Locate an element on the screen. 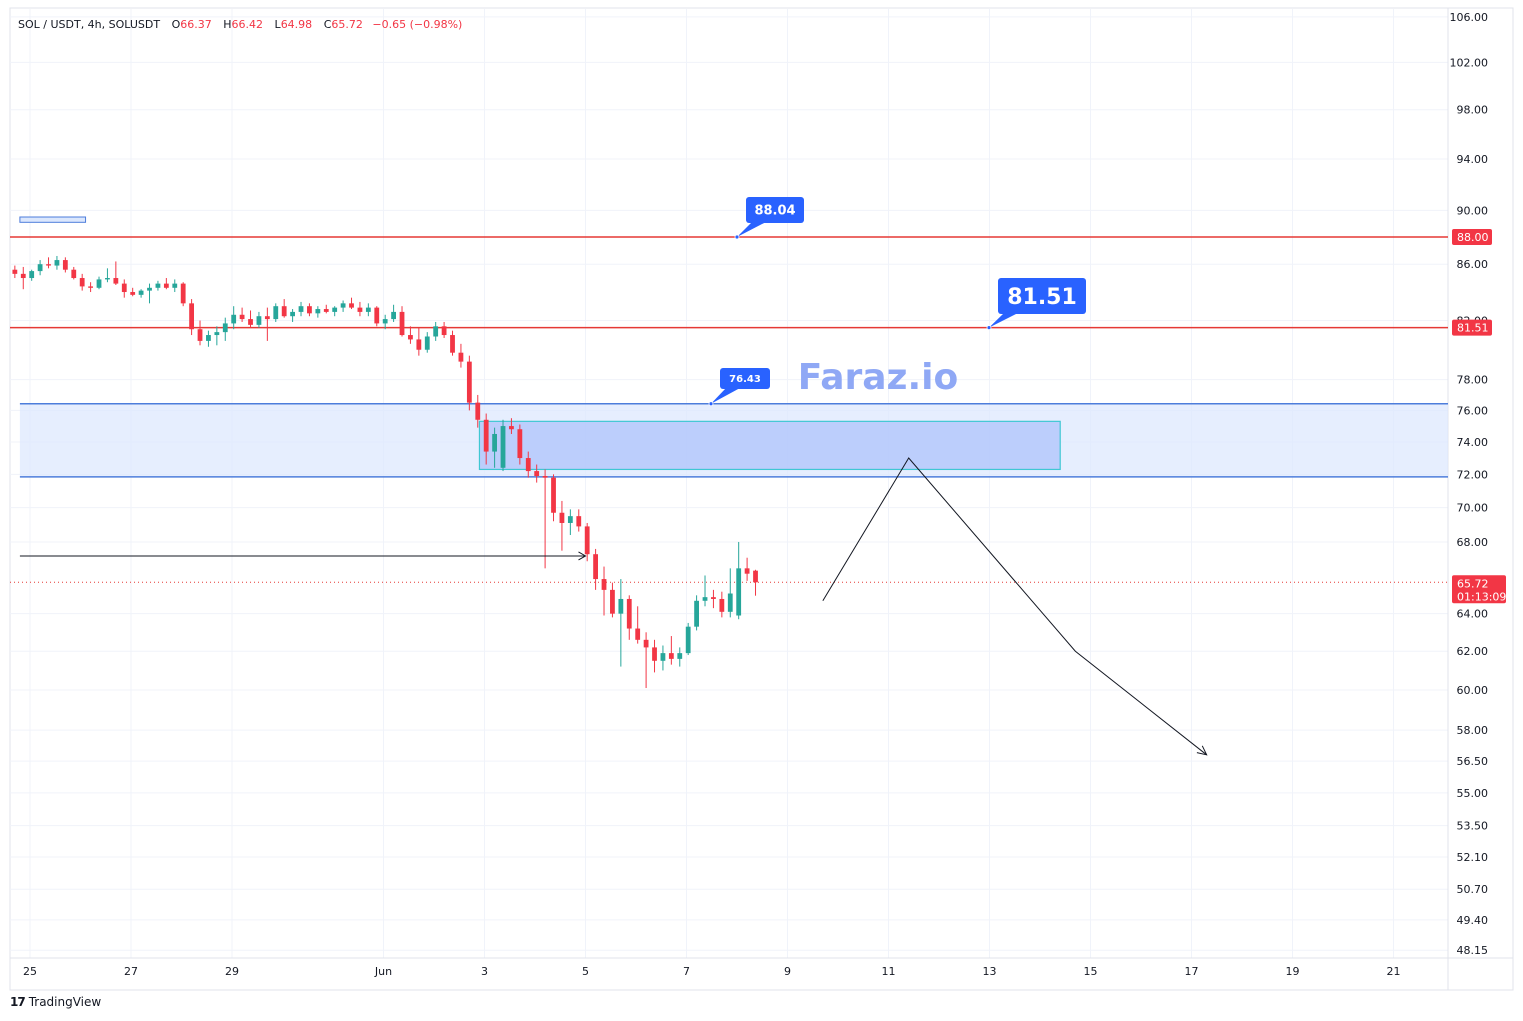 This screenshot has width=1523, height=1021. y-tick-label: 94.00 is located at coordinates (1473, 159).